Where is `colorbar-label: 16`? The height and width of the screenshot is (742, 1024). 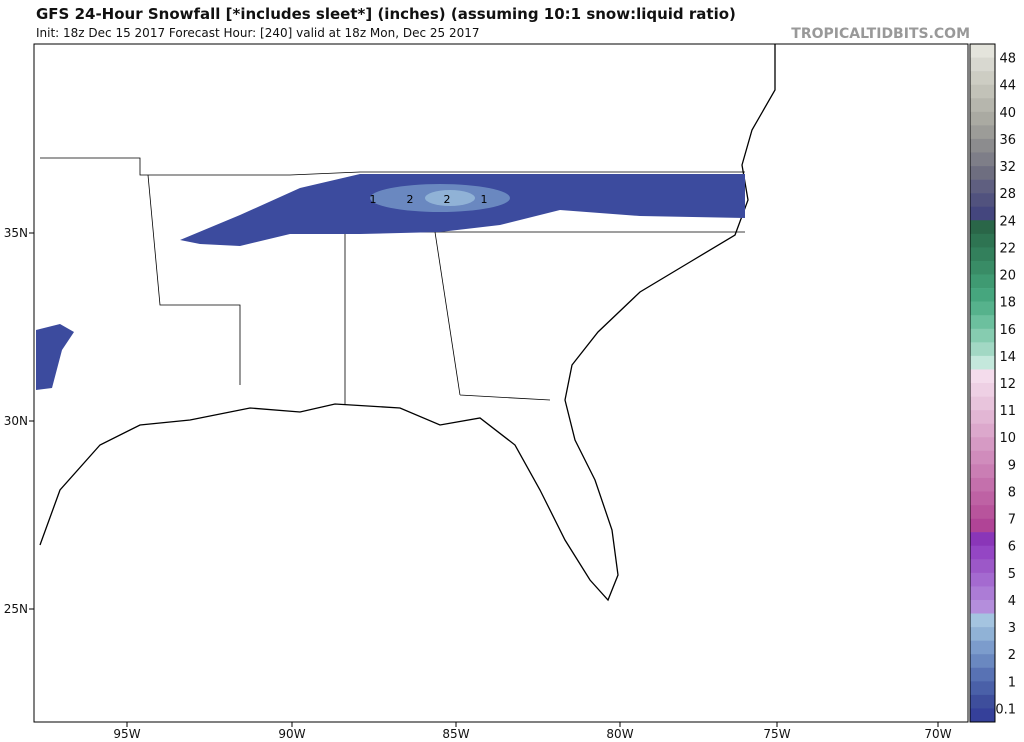 colorbar-label: 16 is located at coordinates (1007, 330).